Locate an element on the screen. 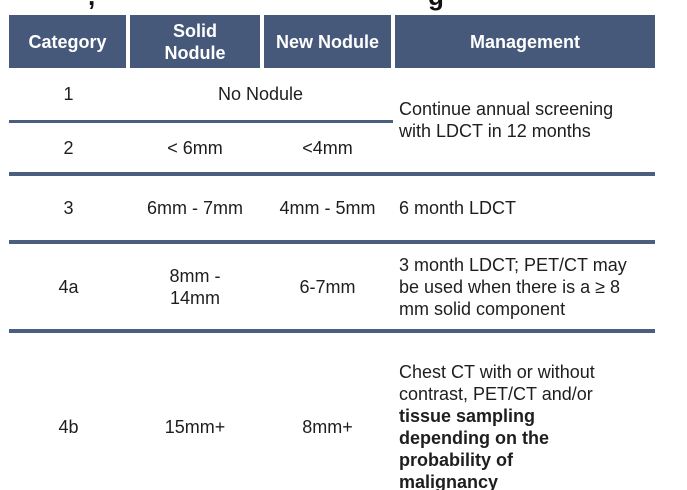 The image size is (687, 490). cell-category-3: 3 is located at coordinates (68, 209).